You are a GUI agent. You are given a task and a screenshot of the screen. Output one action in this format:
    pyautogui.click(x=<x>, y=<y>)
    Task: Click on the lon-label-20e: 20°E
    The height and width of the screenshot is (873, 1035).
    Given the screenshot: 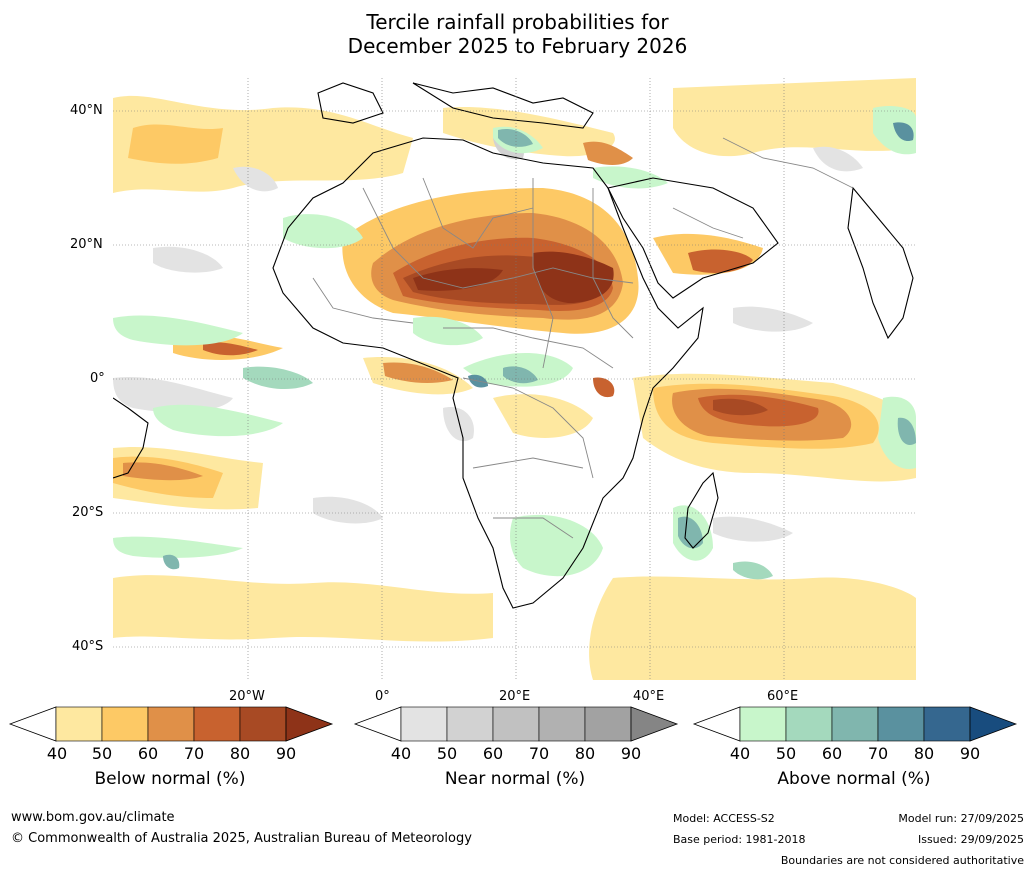 What is the action you would take?
    pyautogui.click(x=515, y=696)
    